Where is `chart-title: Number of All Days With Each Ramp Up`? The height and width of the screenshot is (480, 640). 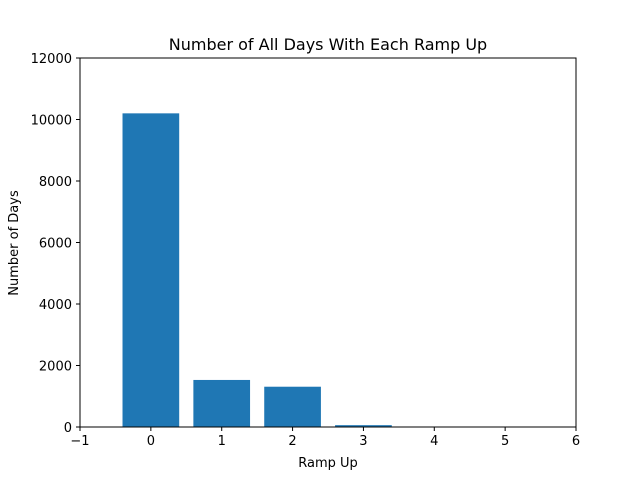 chart-title: Number of All Days With Each Ramp Up is located at coordinates (328, 44).